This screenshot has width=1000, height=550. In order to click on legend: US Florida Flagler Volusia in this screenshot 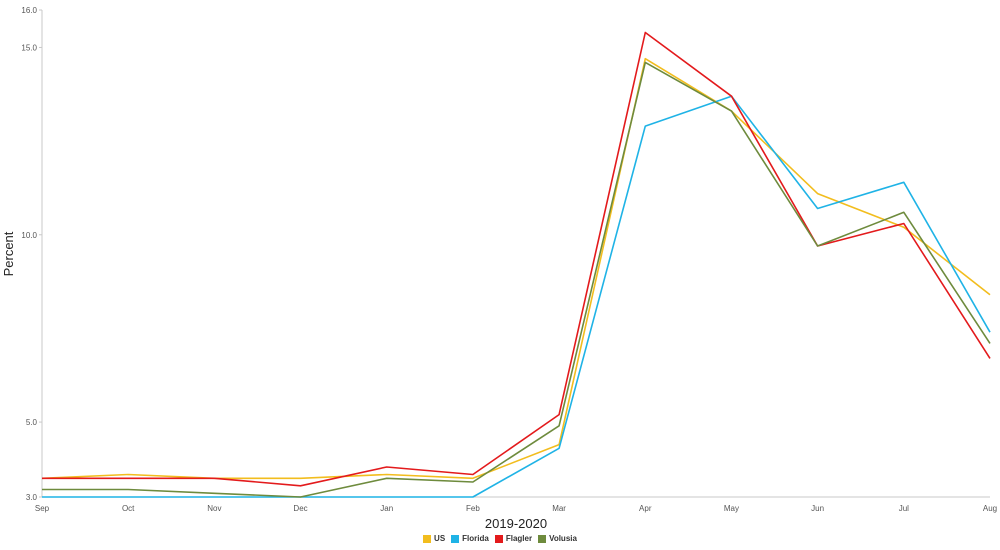, I will do `click(500, 538)`.